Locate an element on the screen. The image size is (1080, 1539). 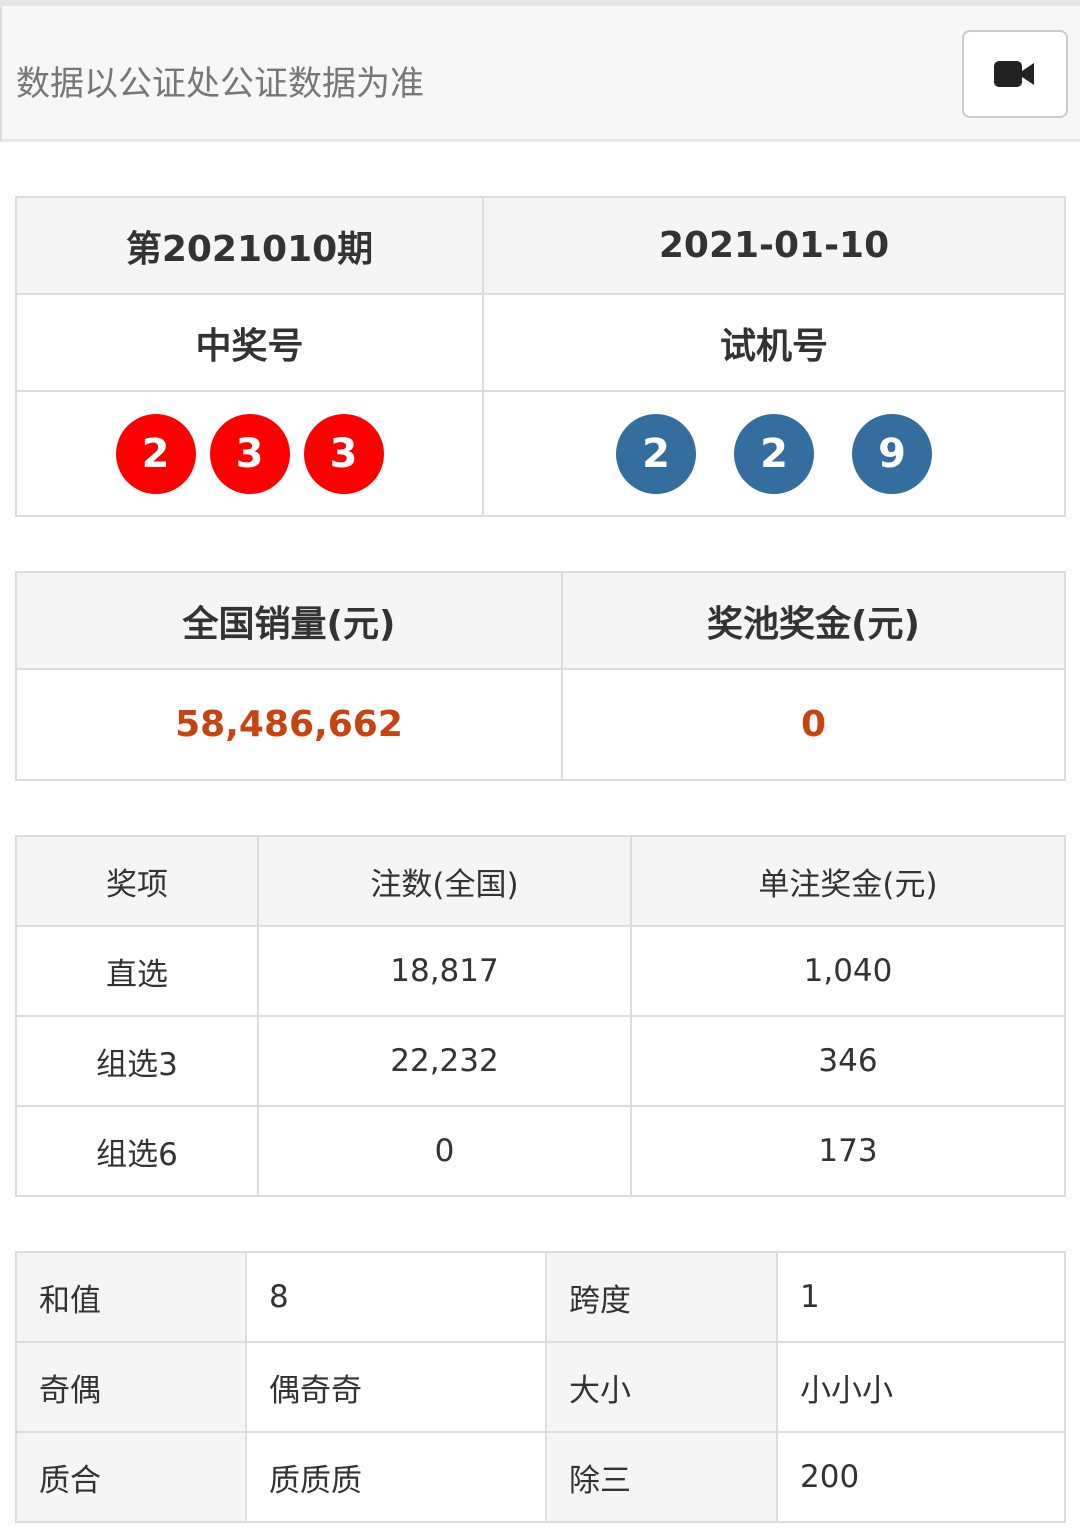
sales-table: 全国销量(元) 奖池奖金(元) 58,486,662 0 is located at coordinates (540, 676).